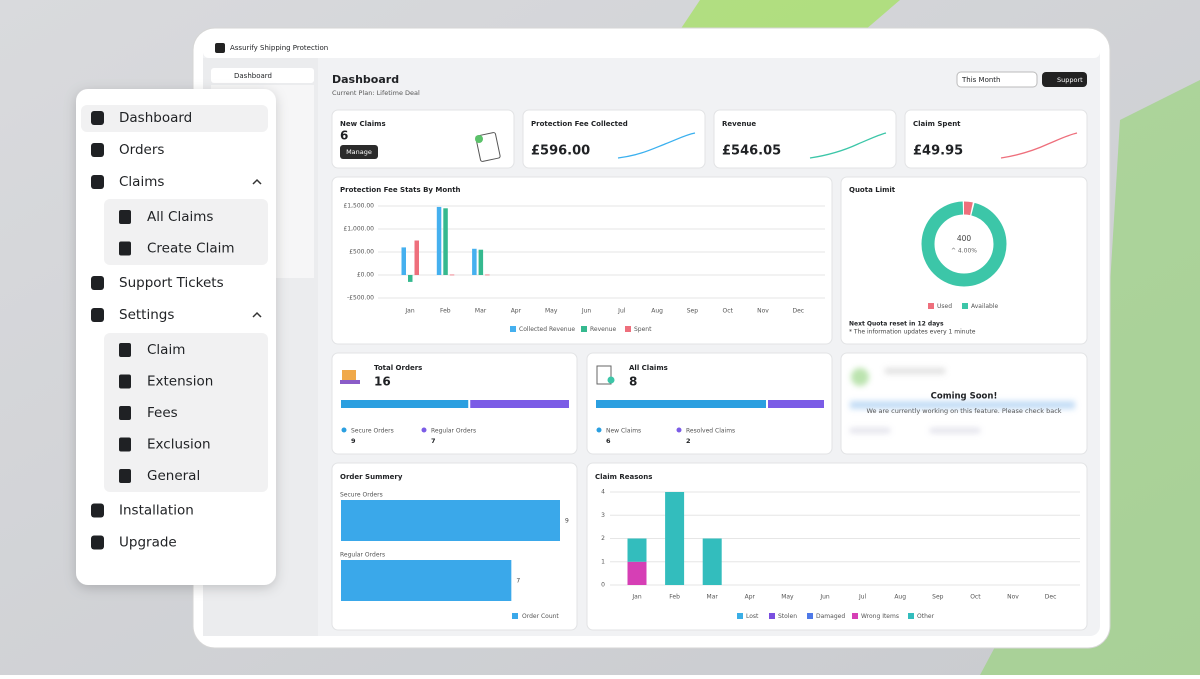 The height and width of the screenshot is (679, 1200). I want to click on submenu-item: Extension, so click(180, 382).